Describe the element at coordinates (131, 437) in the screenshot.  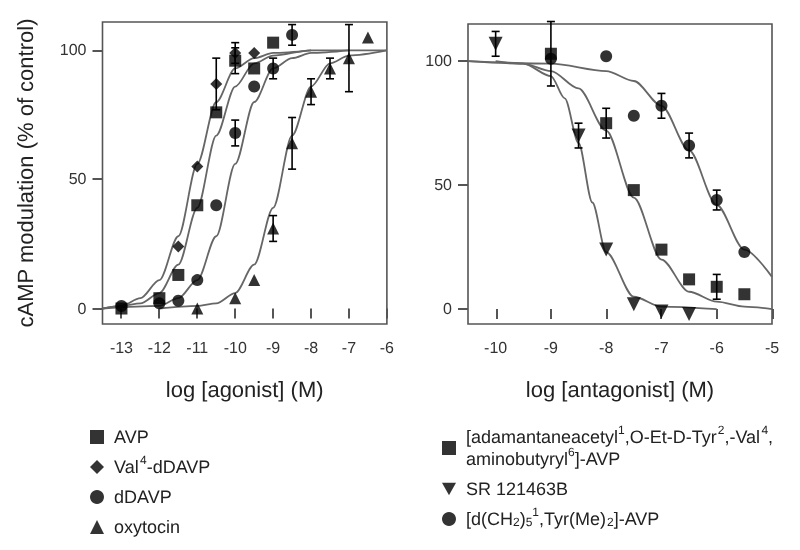
I see `legend-label: AVP` at that location.